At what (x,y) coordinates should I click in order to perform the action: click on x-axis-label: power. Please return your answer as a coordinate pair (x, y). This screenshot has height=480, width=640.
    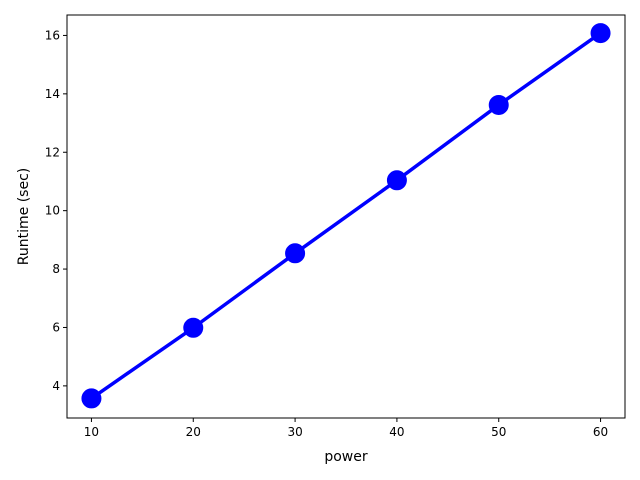
    Looking at the image, I should click on (346, 457).